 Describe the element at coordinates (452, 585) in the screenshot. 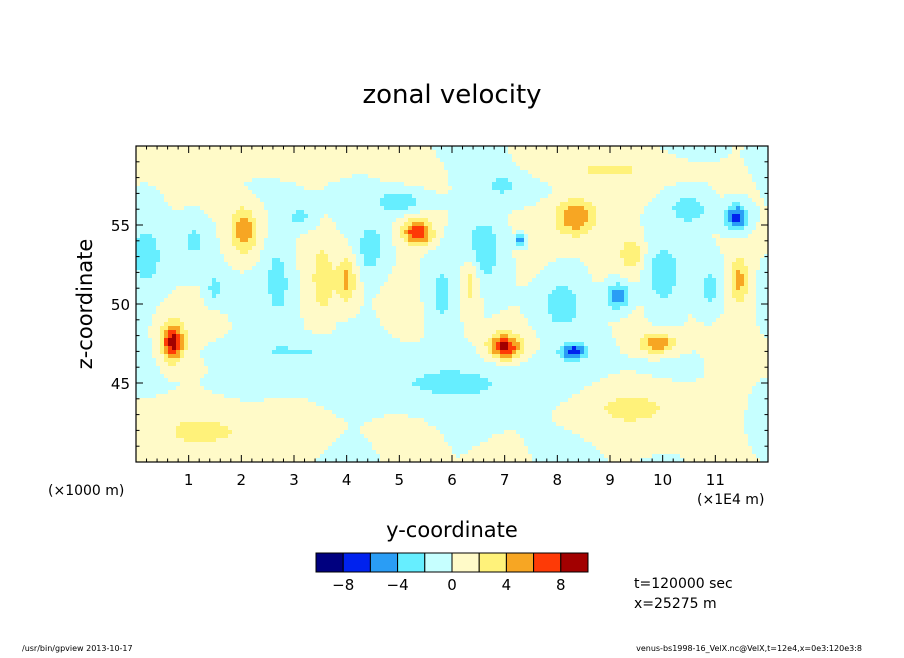

I see `colorbar-label: 0` at that location.